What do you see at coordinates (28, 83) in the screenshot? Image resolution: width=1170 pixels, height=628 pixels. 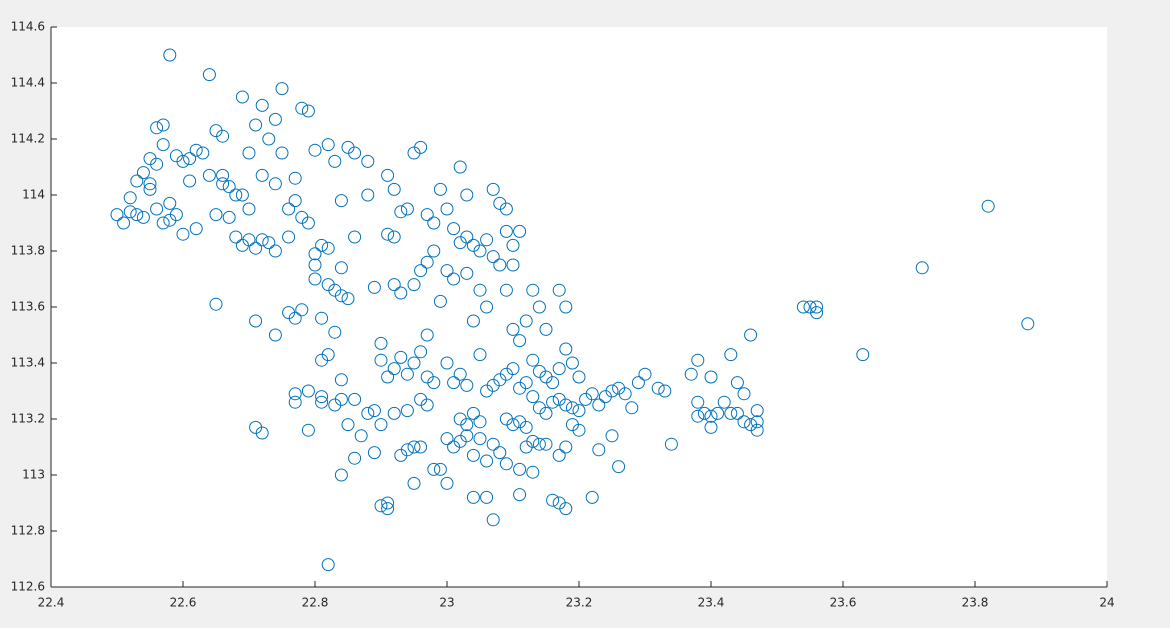 I see `y-tick-label: 114.4` at bounding box center [28, 83].